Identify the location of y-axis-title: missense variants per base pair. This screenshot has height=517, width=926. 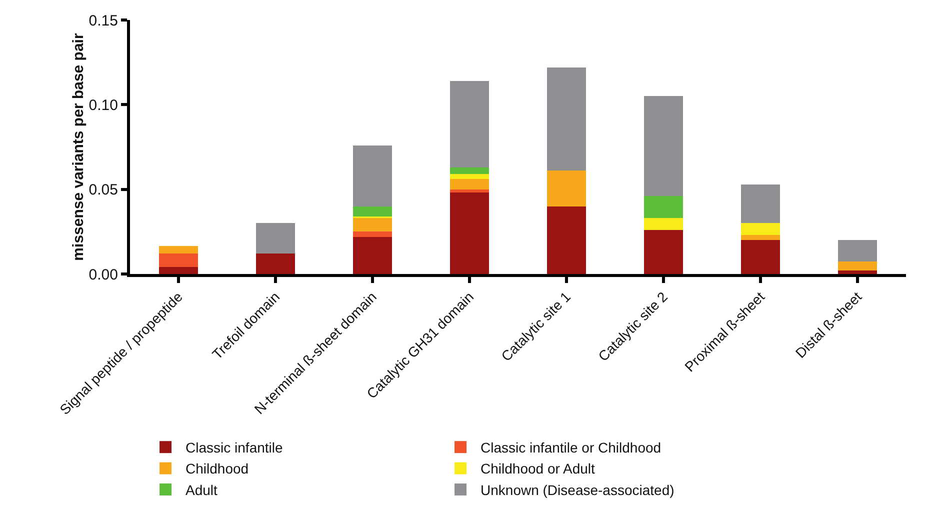
(78, 147).